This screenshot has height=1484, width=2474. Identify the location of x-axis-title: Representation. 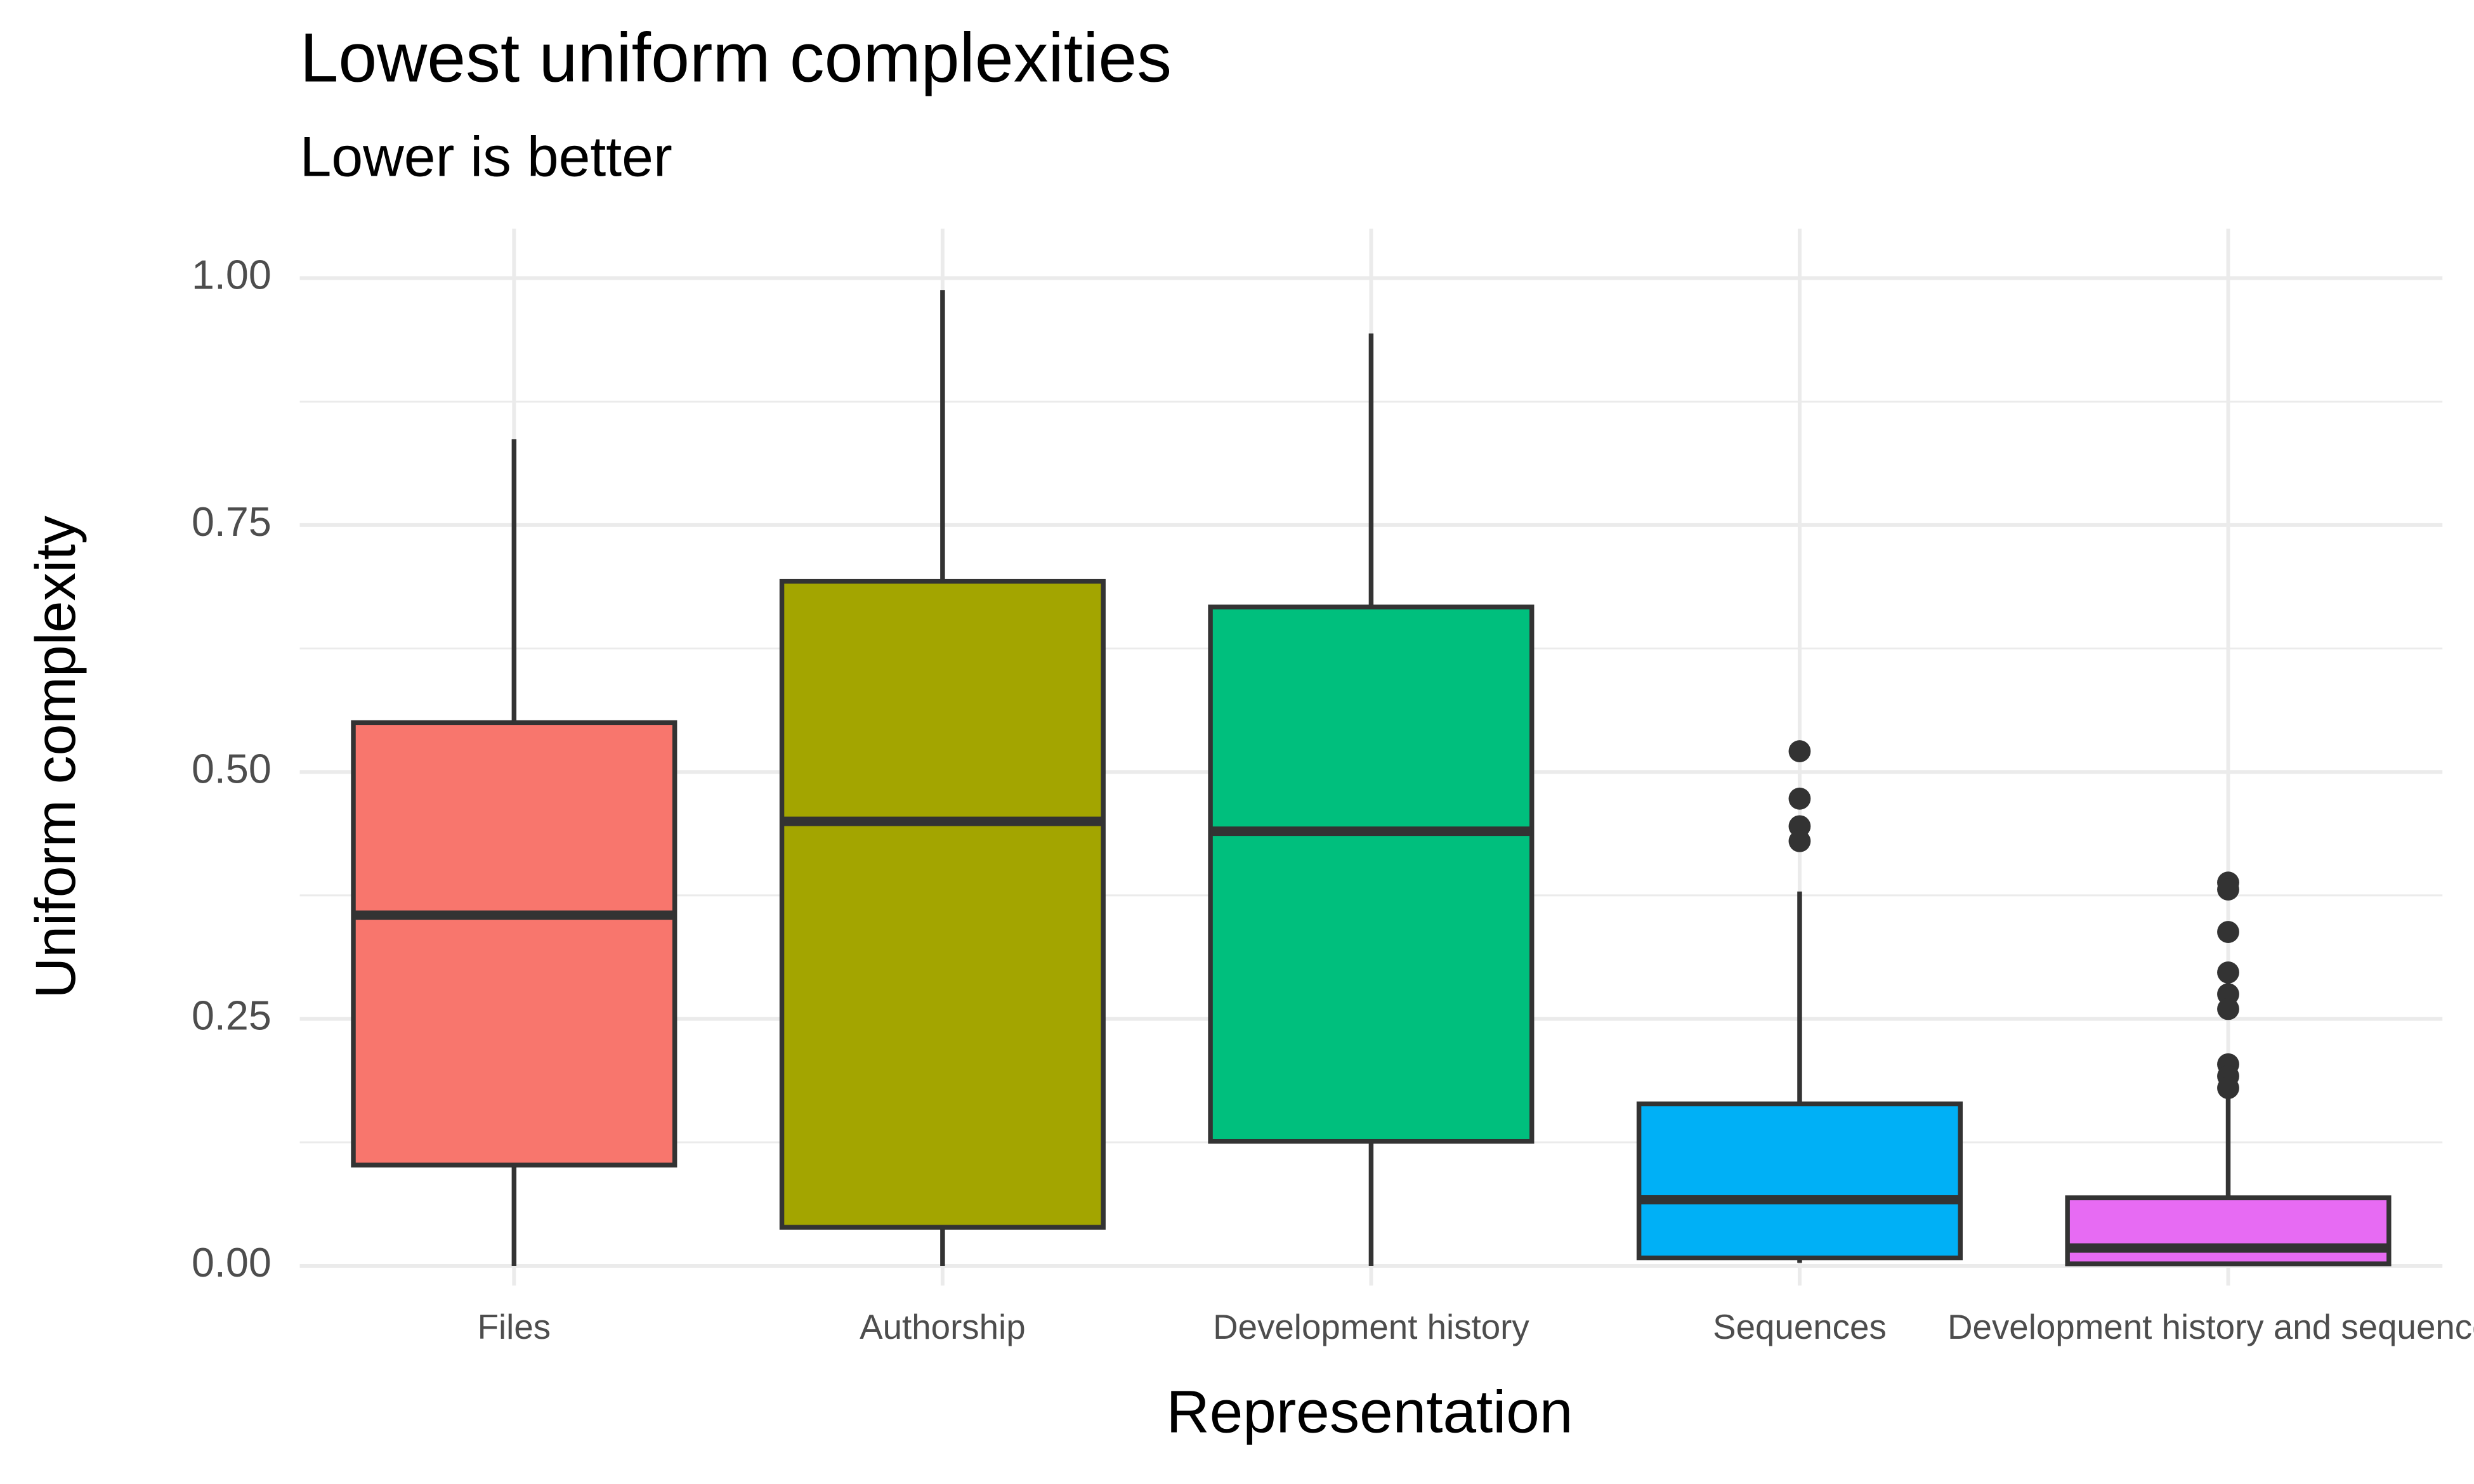
(1369, 1412).